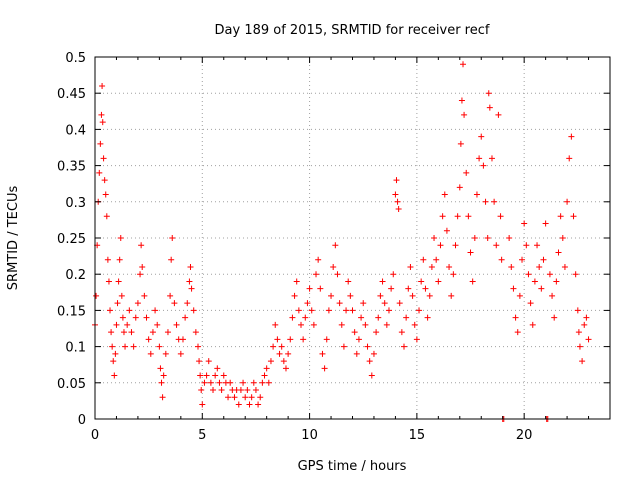  I want to click on y-tick-label: 0.25, so click(71, 239).